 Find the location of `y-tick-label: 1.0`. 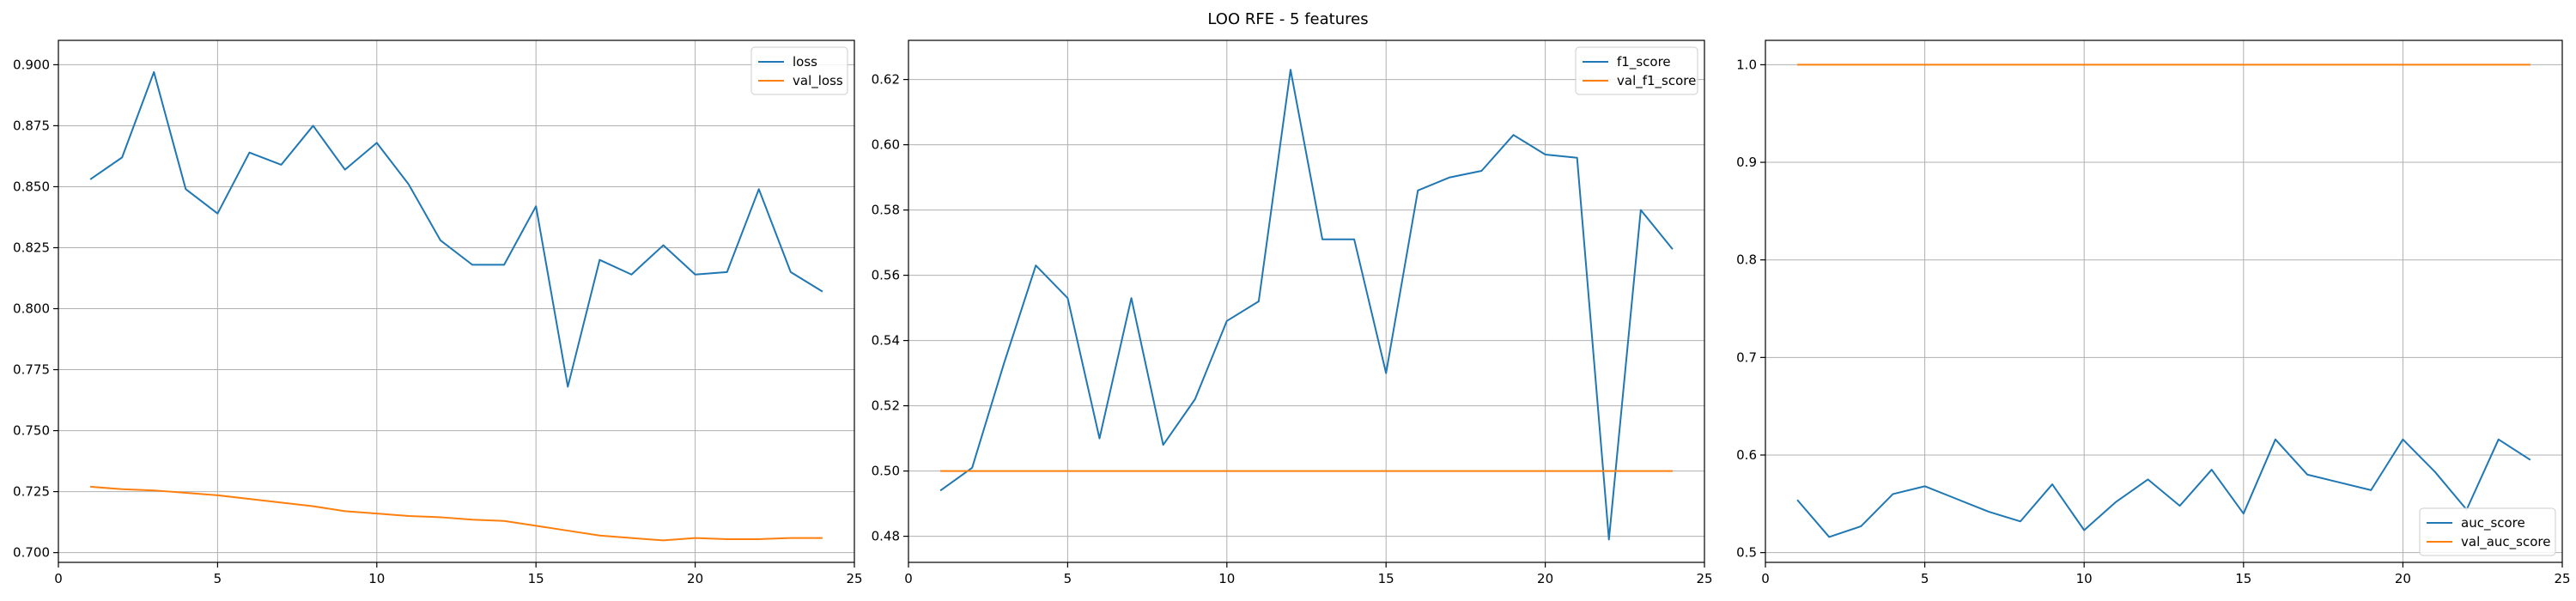

y-tick-label: 1.0 is located at coordinates (1747, 64).